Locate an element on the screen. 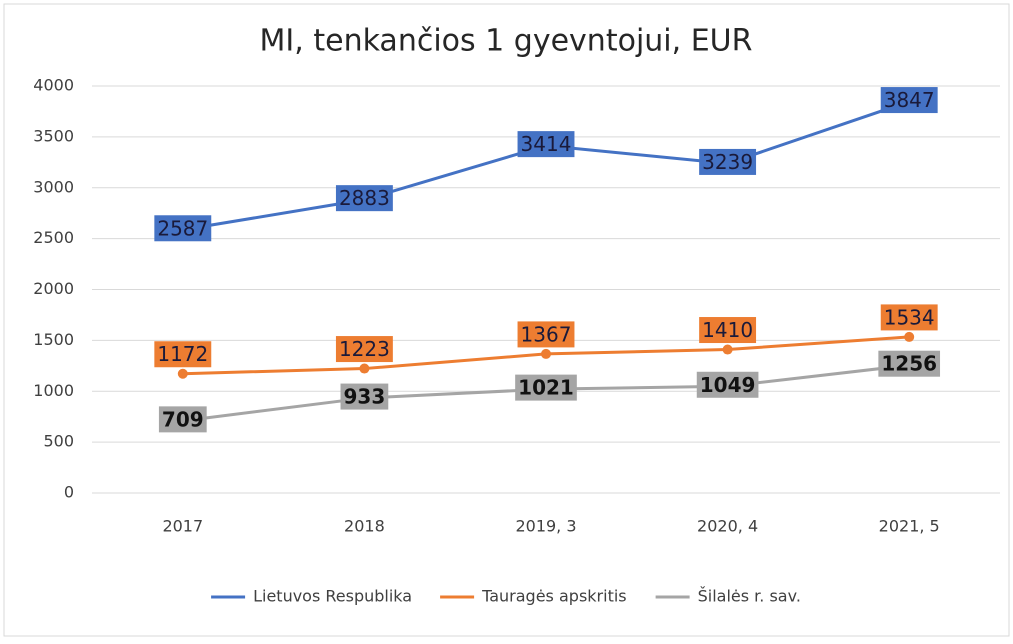  data-label: 1367 is located at coordinates (546, 334).